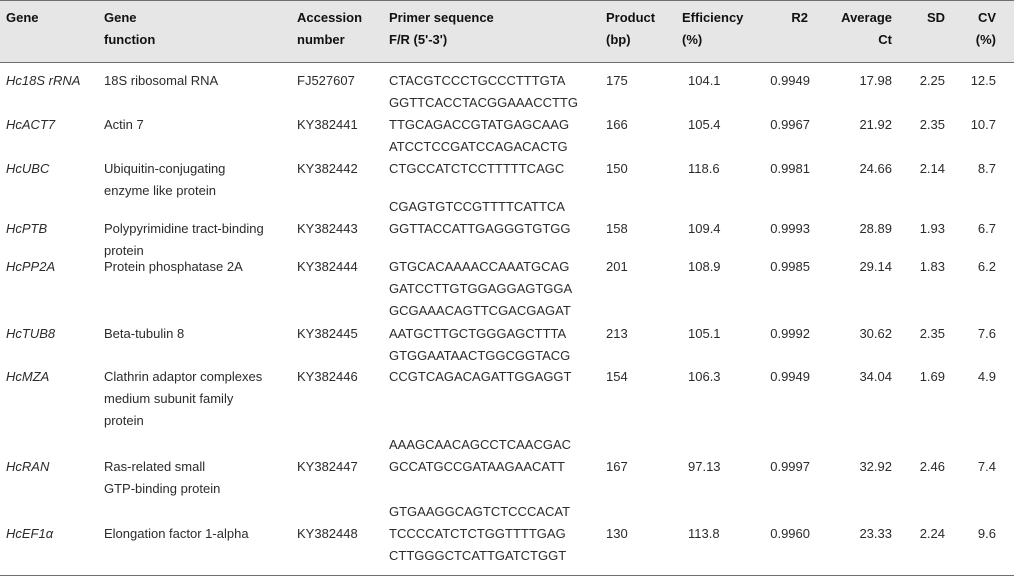 The width and height of the screenshot is (1014, 577). I want to click on product-size: 166, so click(617, 124).